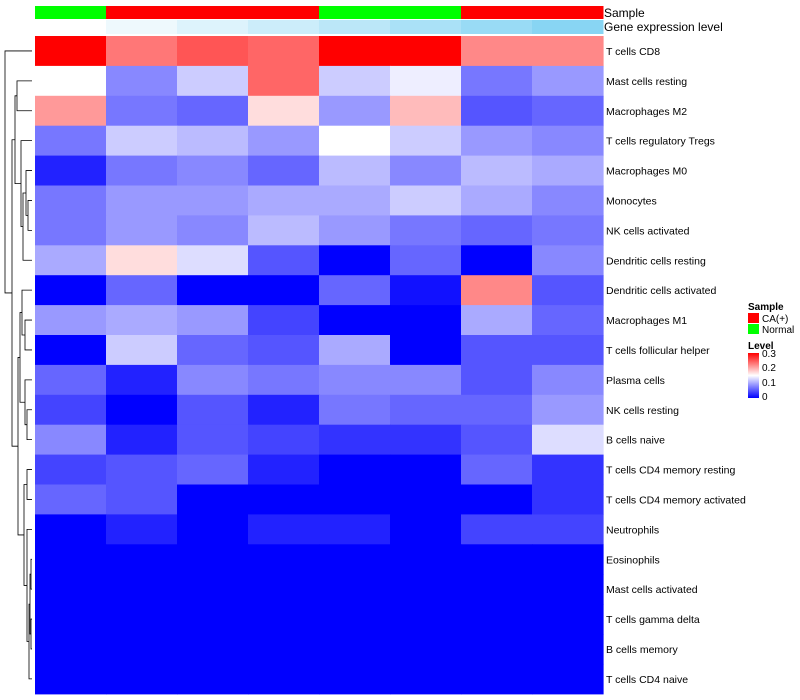 This screenshot has height=700, width=800. What do you see at coordinates (646, 82) in the screenshot?
I see `row-label: Mast cells resting` at bounding box center [646, 82].